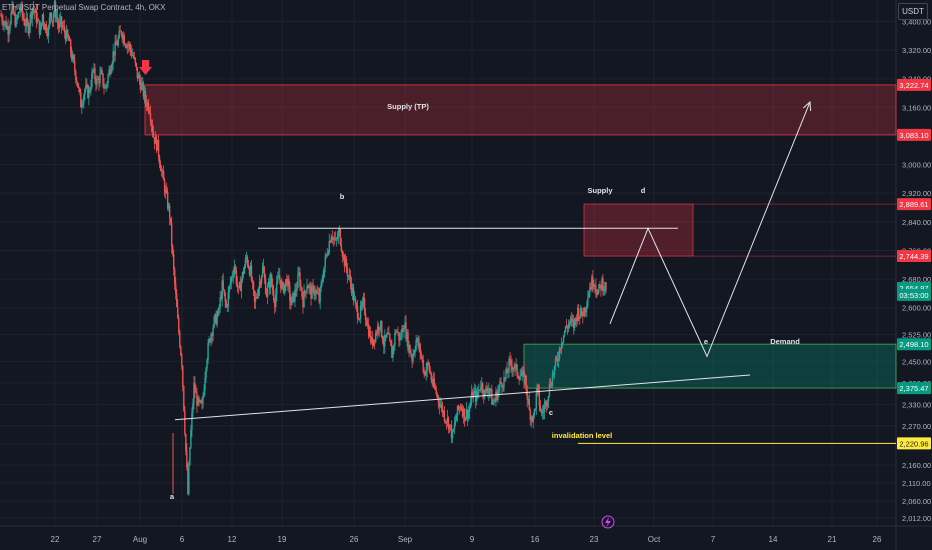  I want to click on event-marker-icon, so click(608, 522).